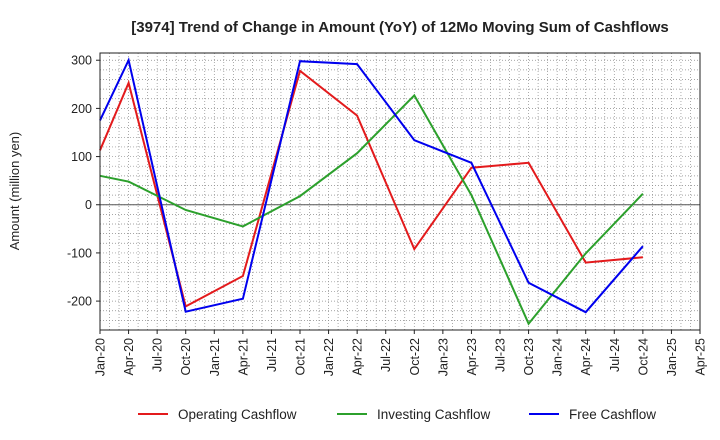 The image size is (720, 440). What do you see at coordinates (14, 191) in the screenshot?
I see `y-axis-label: Amount (million yen)` at bounding box center [14, 191].